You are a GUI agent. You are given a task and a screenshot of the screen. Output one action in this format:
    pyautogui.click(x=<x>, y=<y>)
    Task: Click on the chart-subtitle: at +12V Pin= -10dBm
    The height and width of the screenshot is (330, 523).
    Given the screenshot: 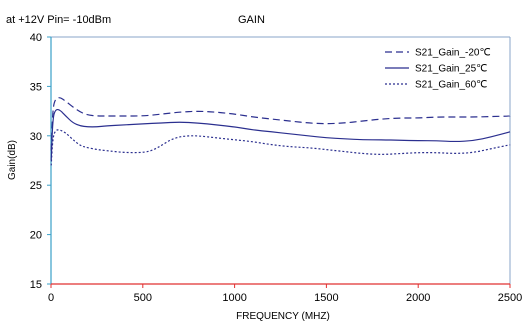 What is the action you would take?
    pyautogui.click(x=58, y=20)
    